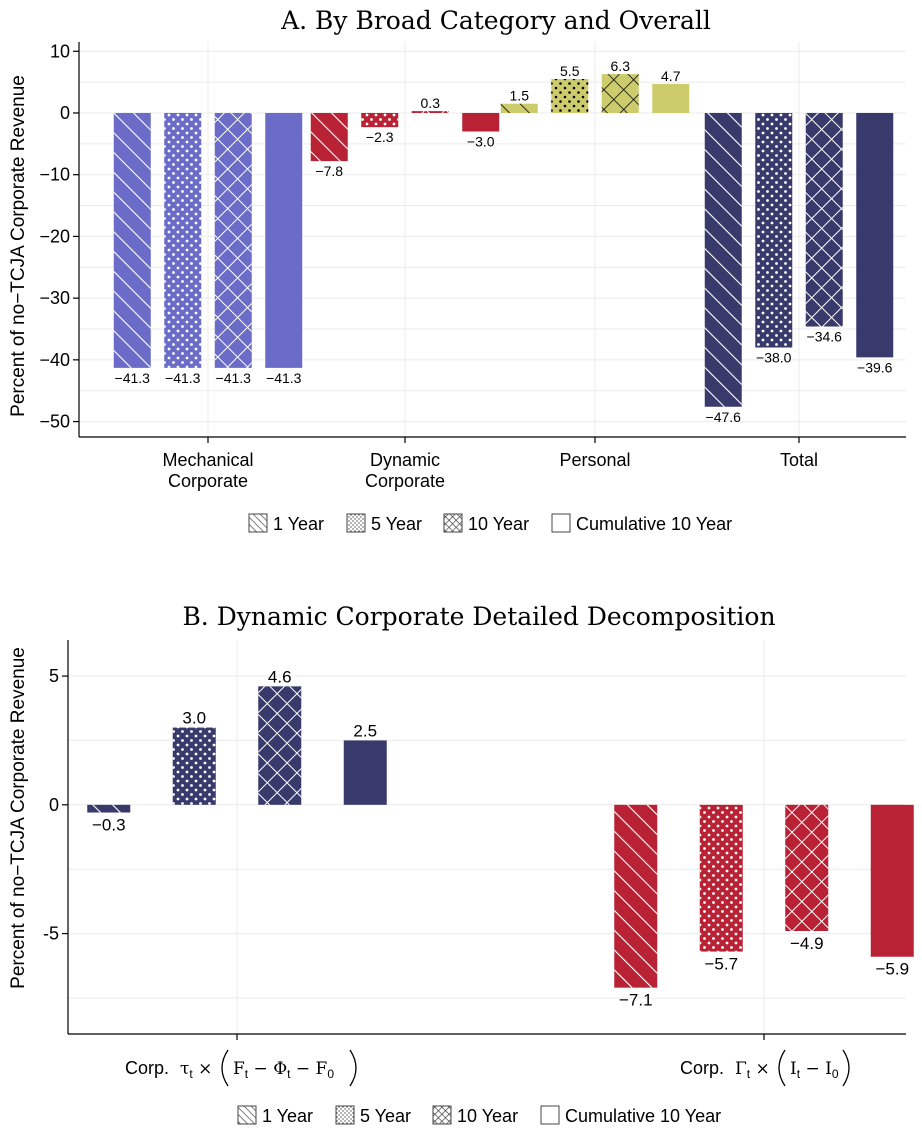  What do you see at coordinates (892, 969) in the screenshot?
I see `data-label: −5.9` at bounding box center [892, 969].